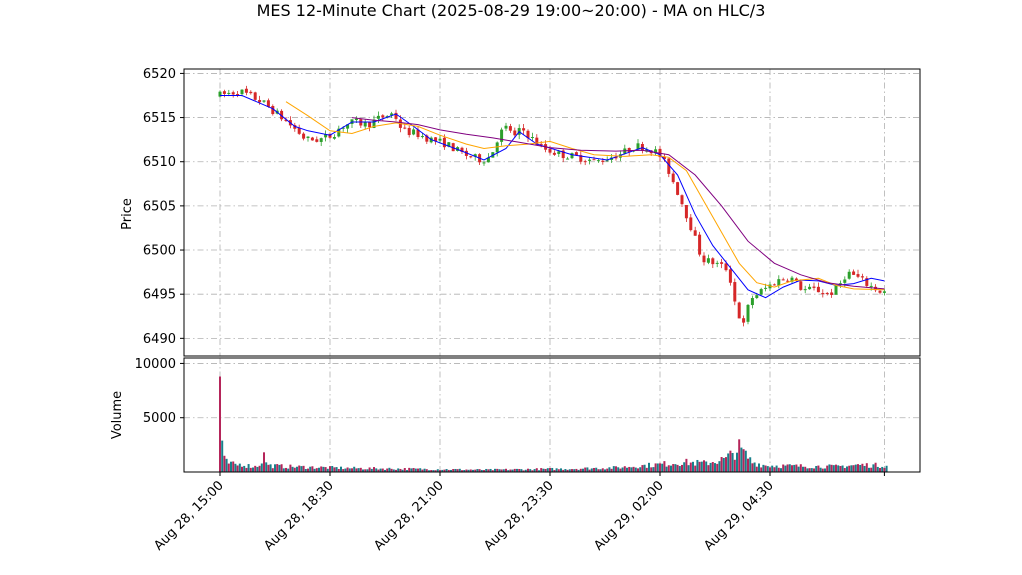 Image resolution: width=1022 pixels, height=575 pixels. I want to click on time-tick-label: Aug 28, 15:00, so click(189, 516).